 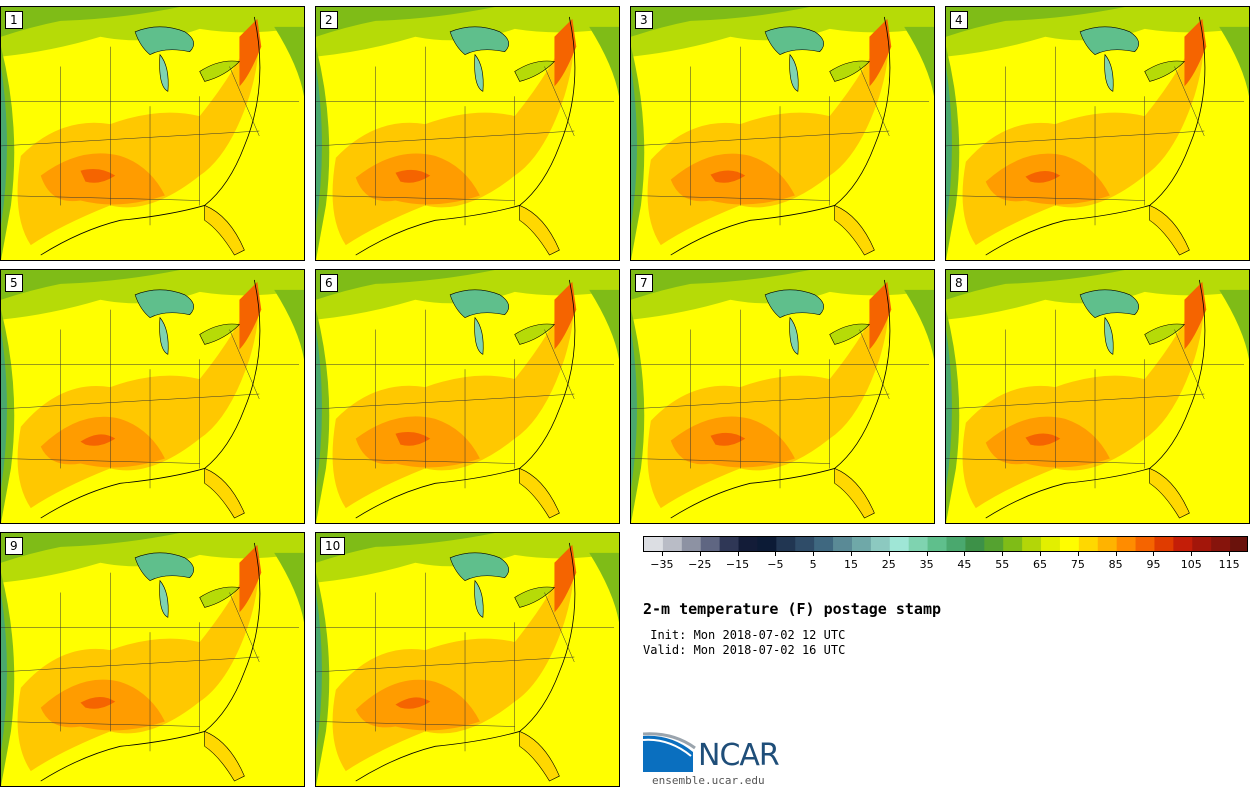 What do you see at coordinates (739, 755) in the screenshot?
I see `logo-text: NCAR` at bounding box center [739, 755].